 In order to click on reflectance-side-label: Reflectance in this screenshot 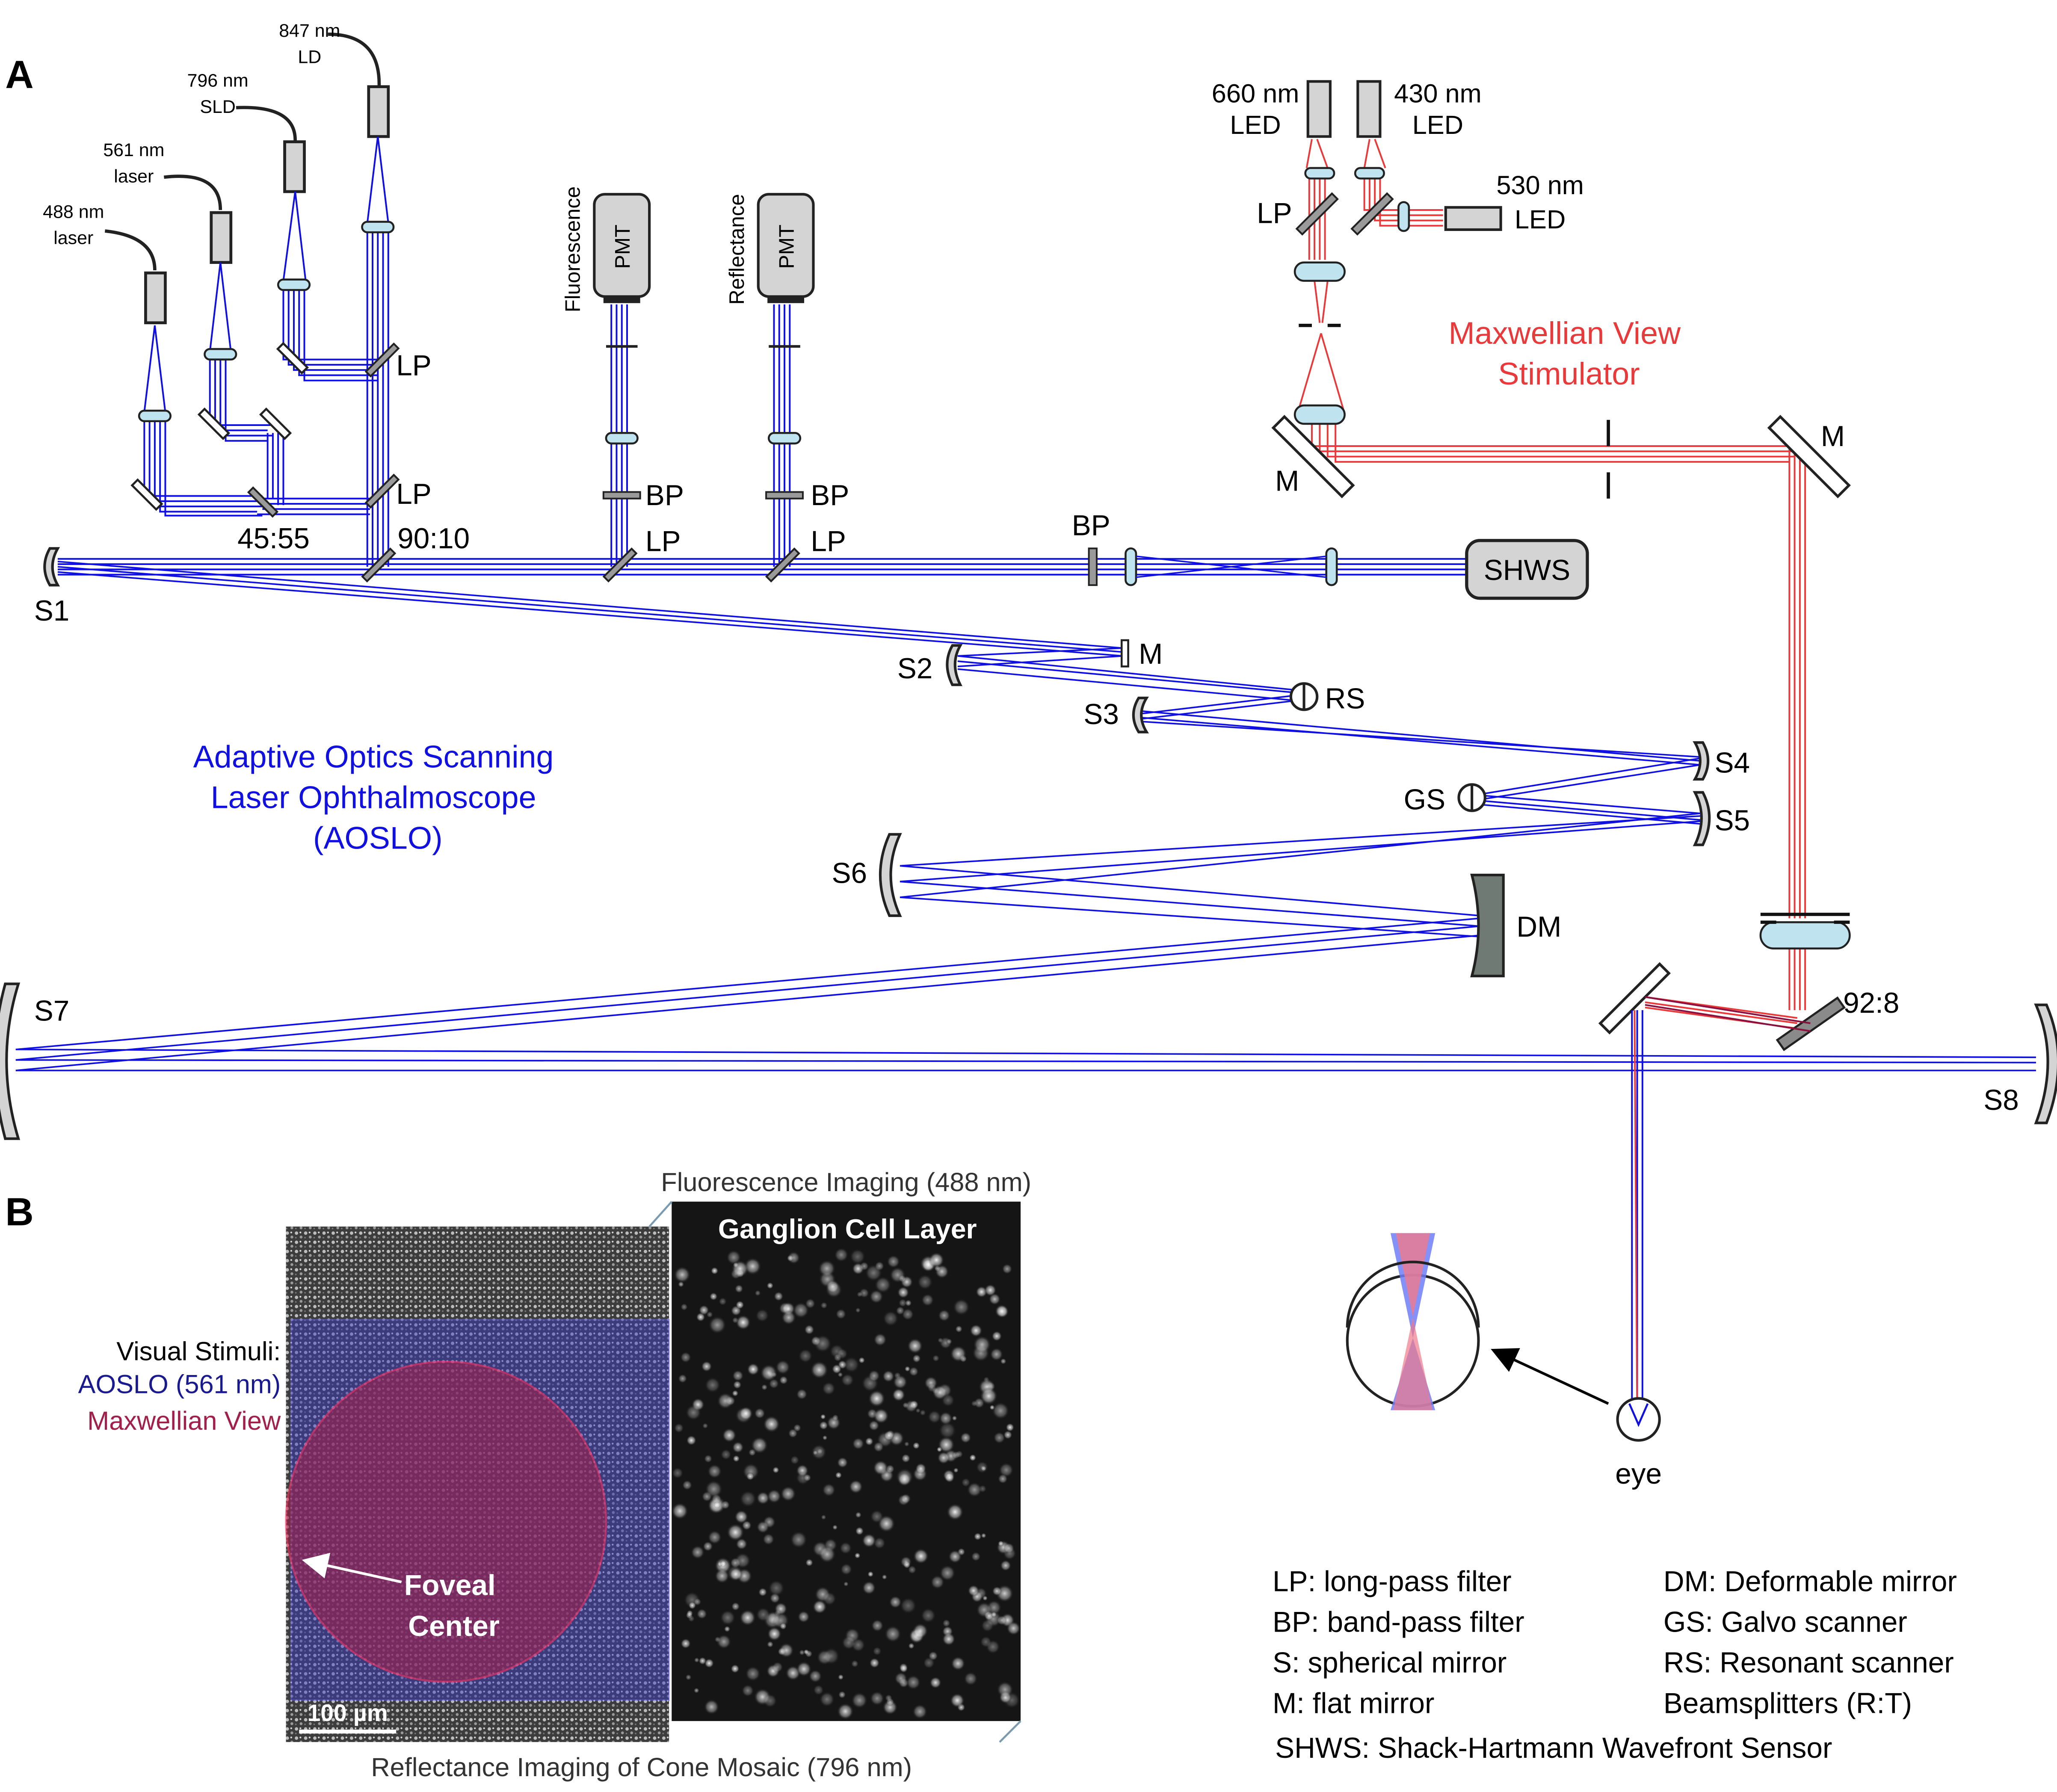, I will do `click(737, 249)`.